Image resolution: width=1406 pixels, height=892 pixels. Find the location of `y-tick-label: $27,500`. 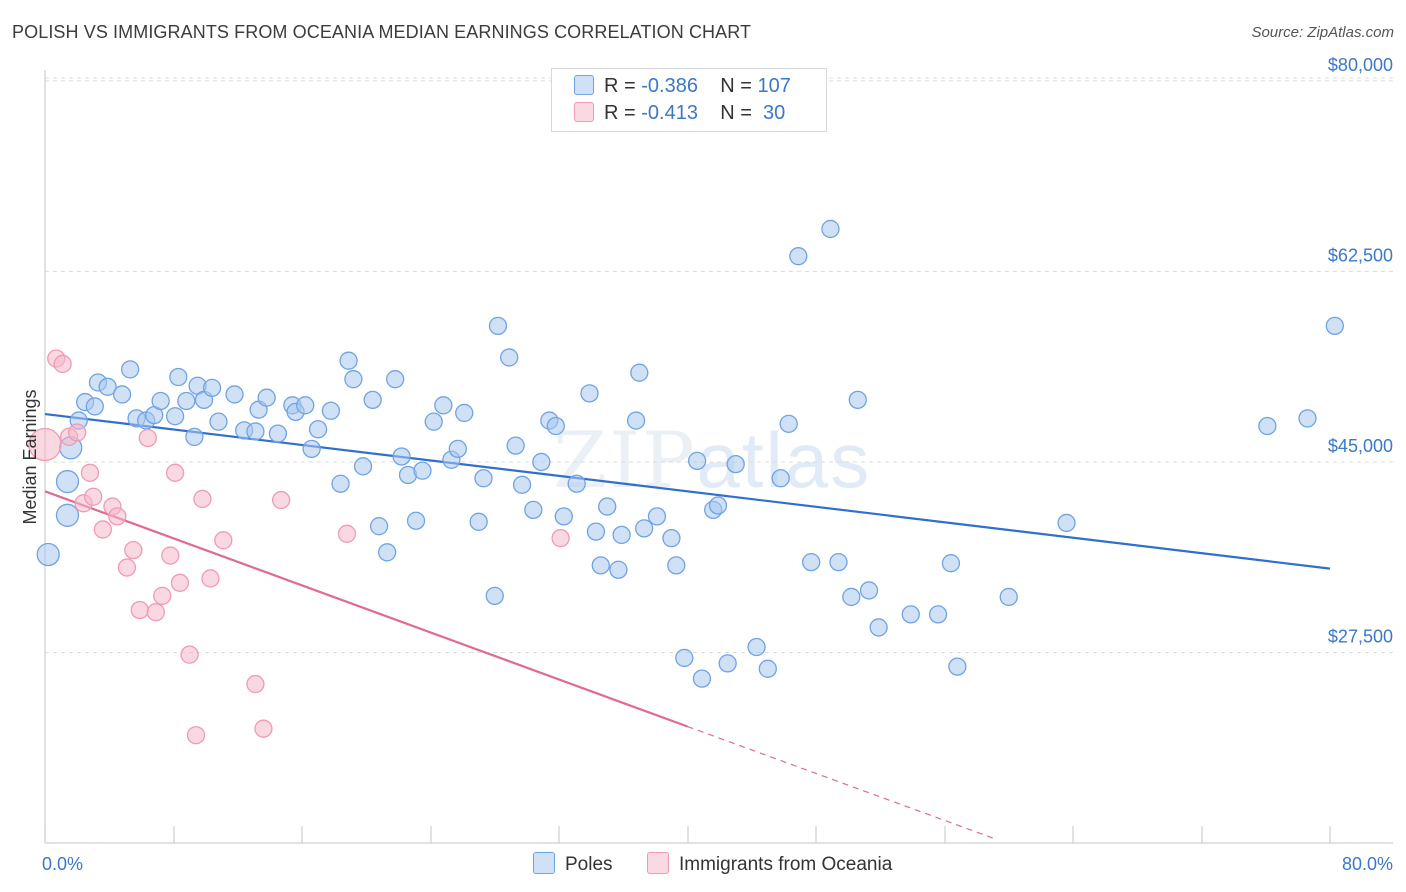

y-tick-label: $27,500 is located at coordinates (1360, 636).